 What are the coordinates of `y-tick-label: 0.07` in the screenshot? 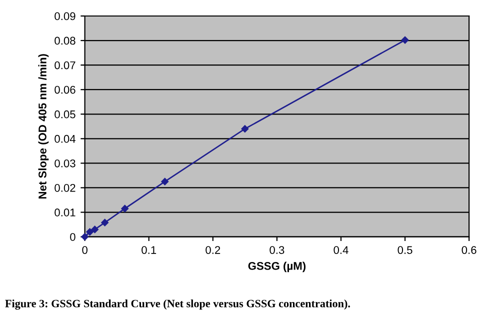 It's located at (65, 65).